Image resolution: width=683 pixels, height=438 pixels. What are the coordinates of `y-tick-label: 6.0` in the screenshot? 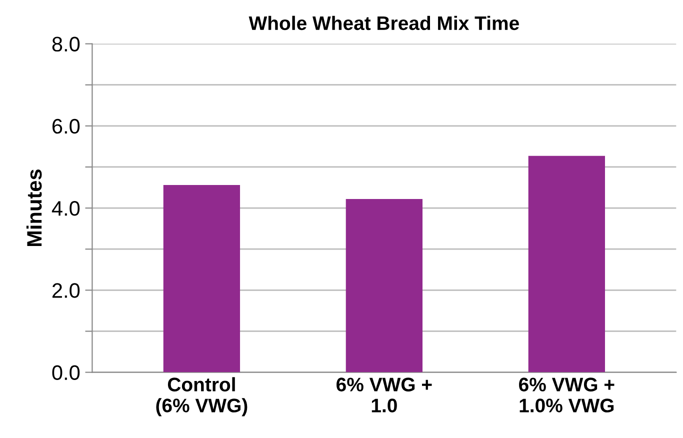 It's located at (66, 126).